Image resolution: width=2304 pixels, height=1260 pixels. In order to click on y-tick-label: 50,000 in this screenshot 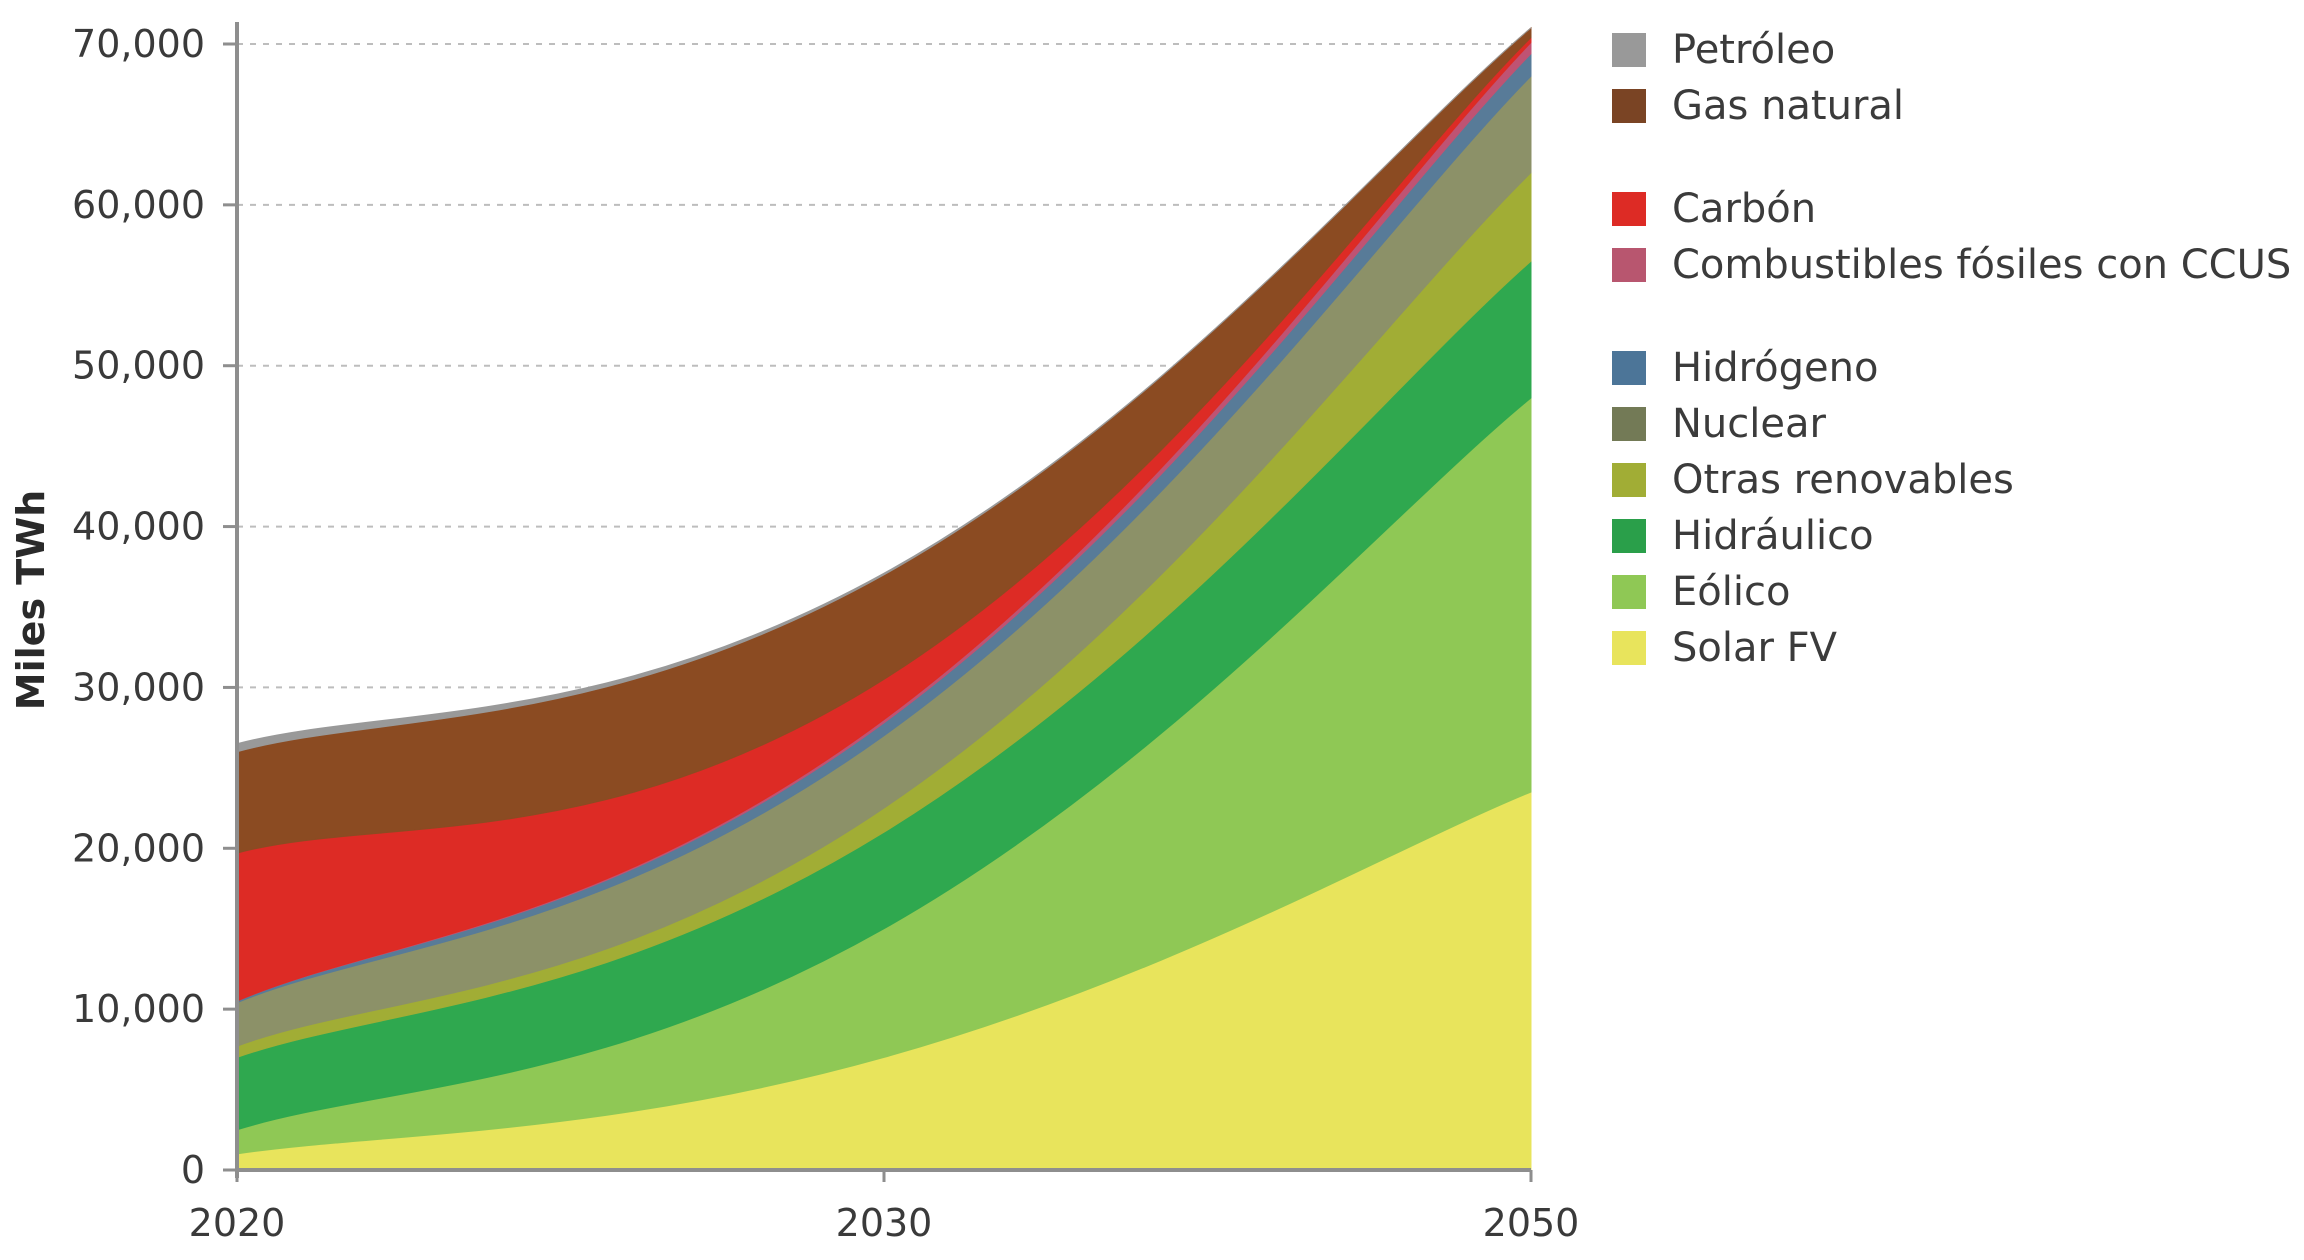, I will do `click(138, 366)`.